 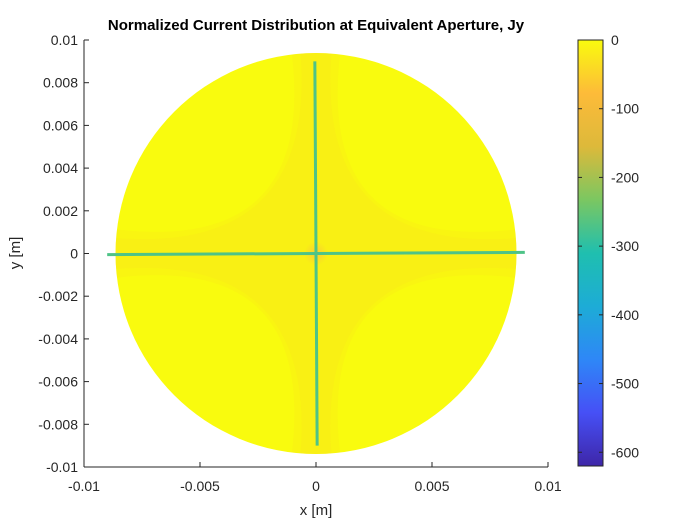 What do you see at coordinates (625, 452) in the screenshot?
I see `colorbar-tick-label: -600` at bounding box center [625, 452].